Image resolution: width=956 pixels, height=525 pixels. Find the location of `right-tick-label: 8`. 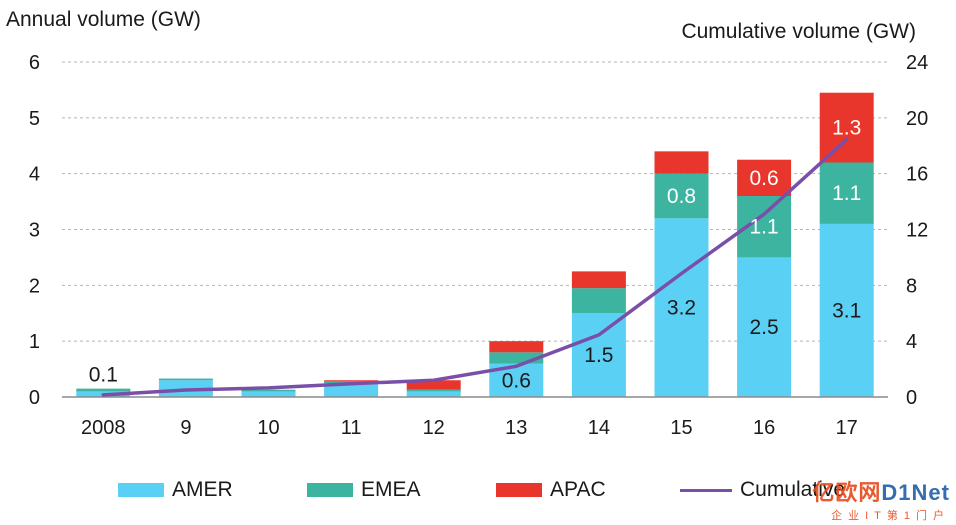

right-tick-label: 8 is located at coordinates (911, 286).